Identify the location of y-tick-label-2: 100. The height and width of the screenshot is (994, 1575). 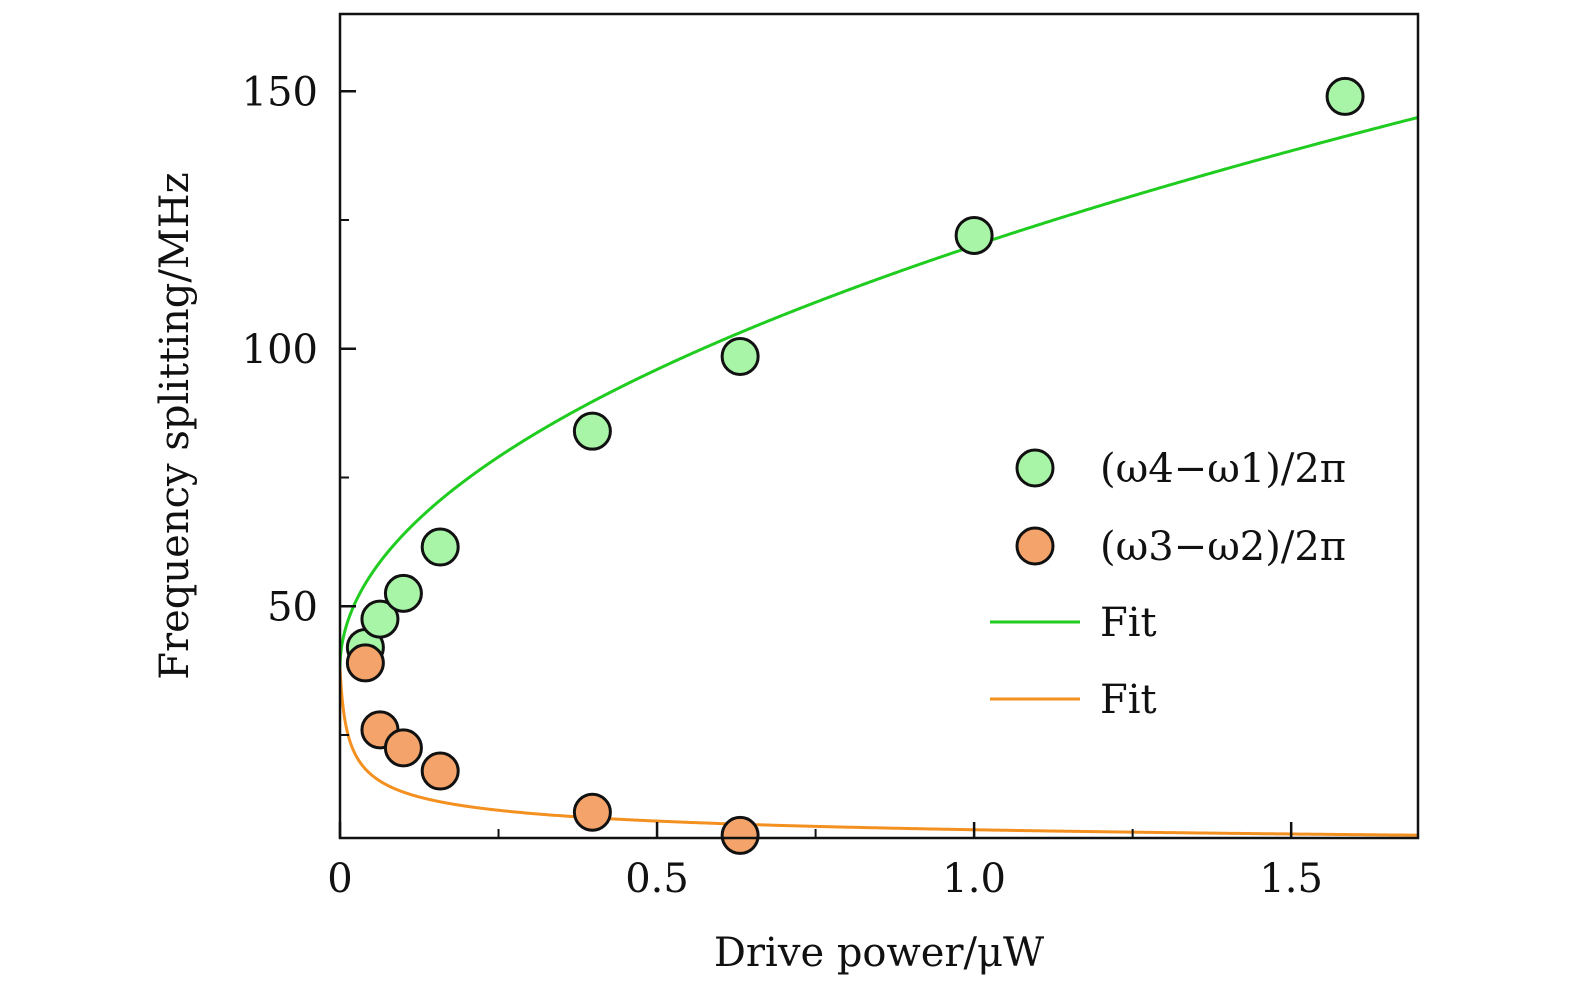
(280, 350).